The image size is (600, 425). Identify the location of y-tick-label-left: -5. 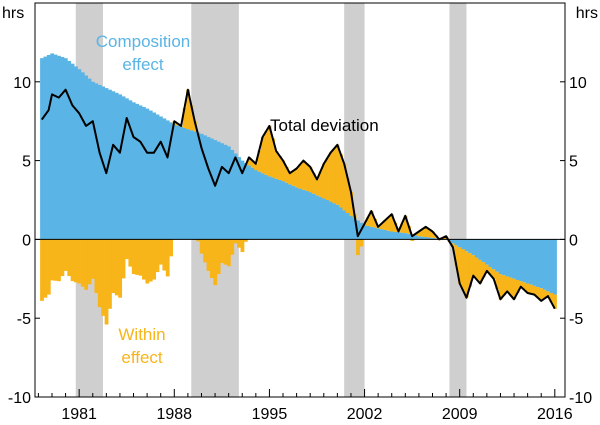
(24, 319).